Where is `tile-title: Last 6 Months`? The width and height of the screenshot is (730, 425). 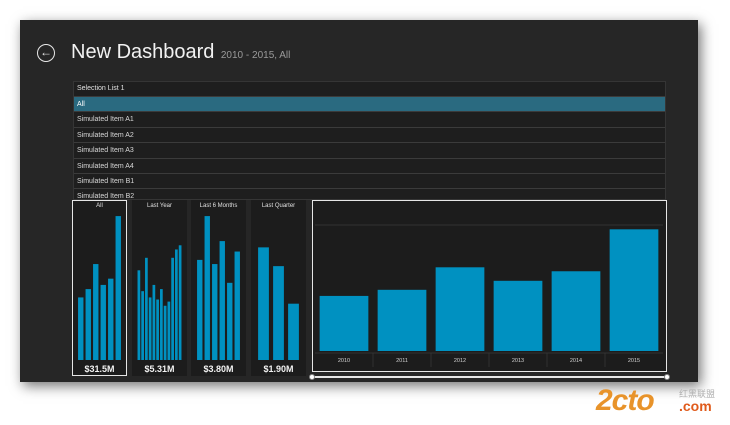 tile-title: Last 6 Months is located at coordinates (218, 206).